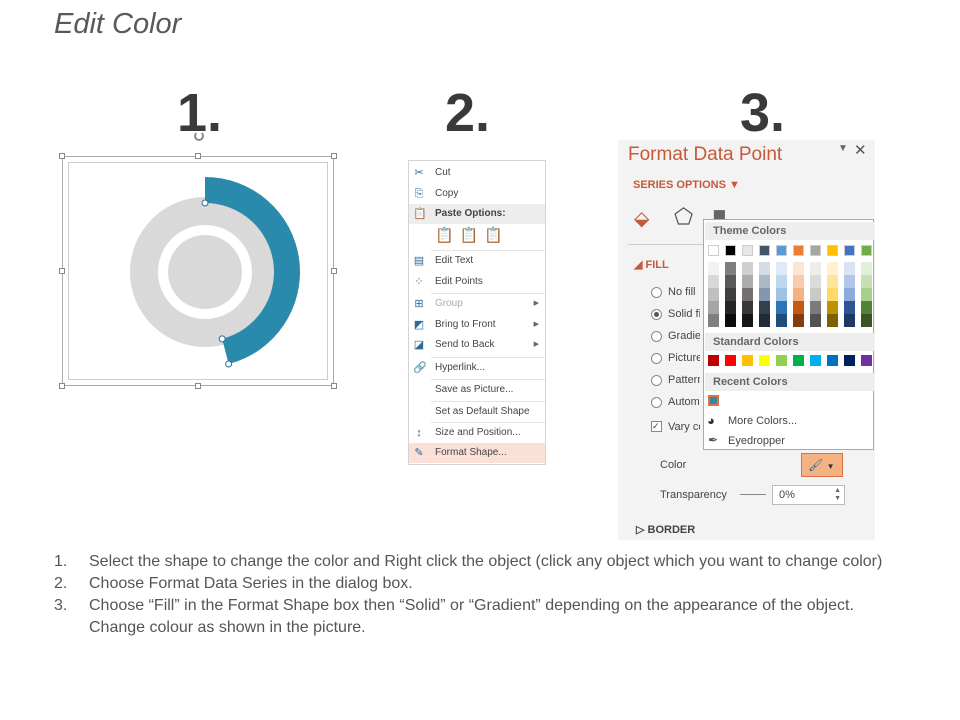 Image resolution: width=960 pixels, height=720 pixels. Describe the element at coordinates (713, 400) in the screenshot. I see `recent-color-swatch` at that location.